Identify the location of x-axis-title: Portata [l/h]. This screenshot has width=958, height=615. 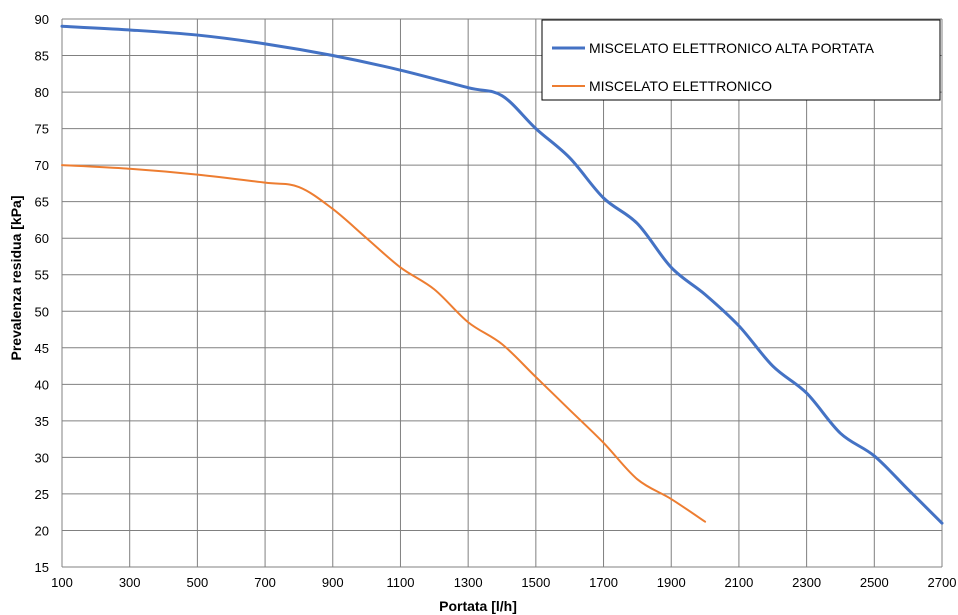
(478, 606).